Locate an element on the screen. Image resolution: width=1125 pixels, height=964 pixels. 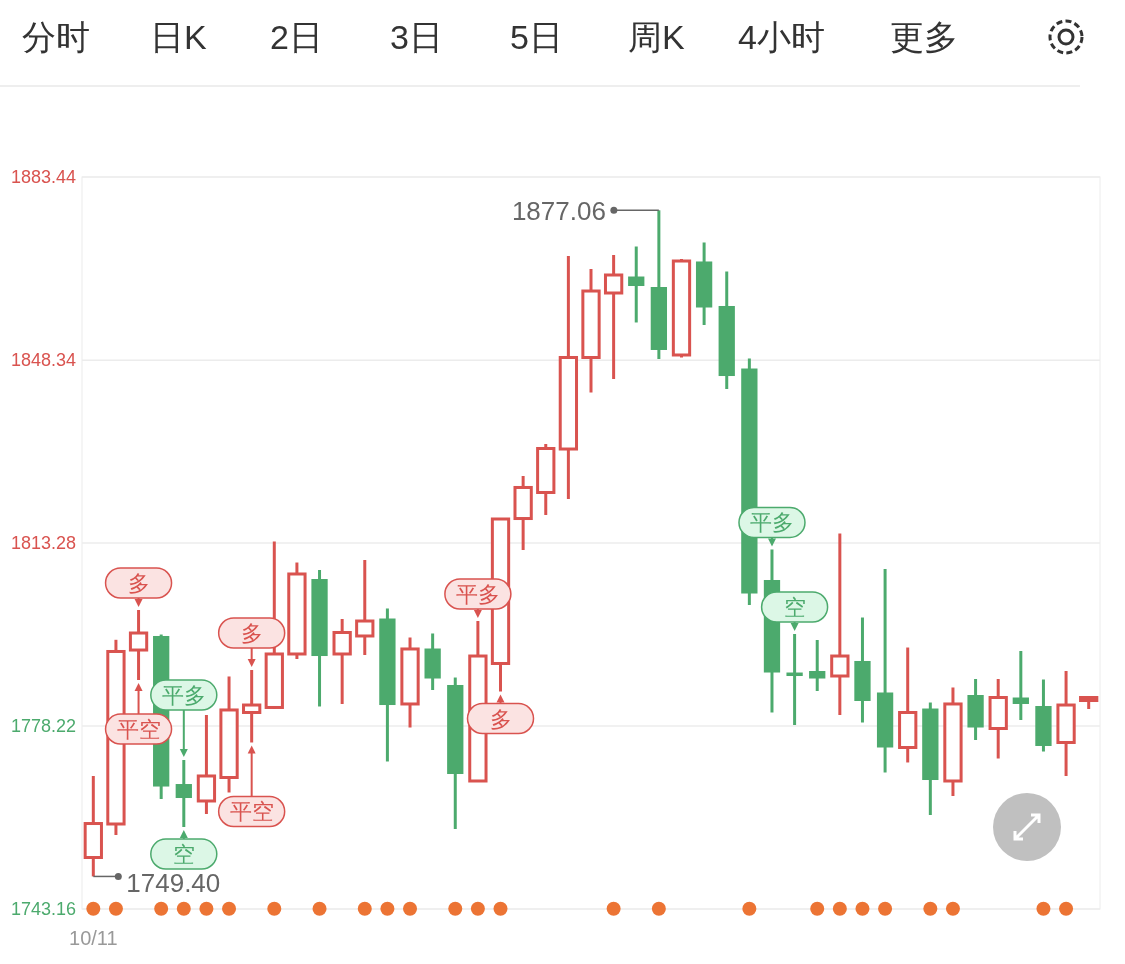
text: 日K is located at coordinates (178, 37).